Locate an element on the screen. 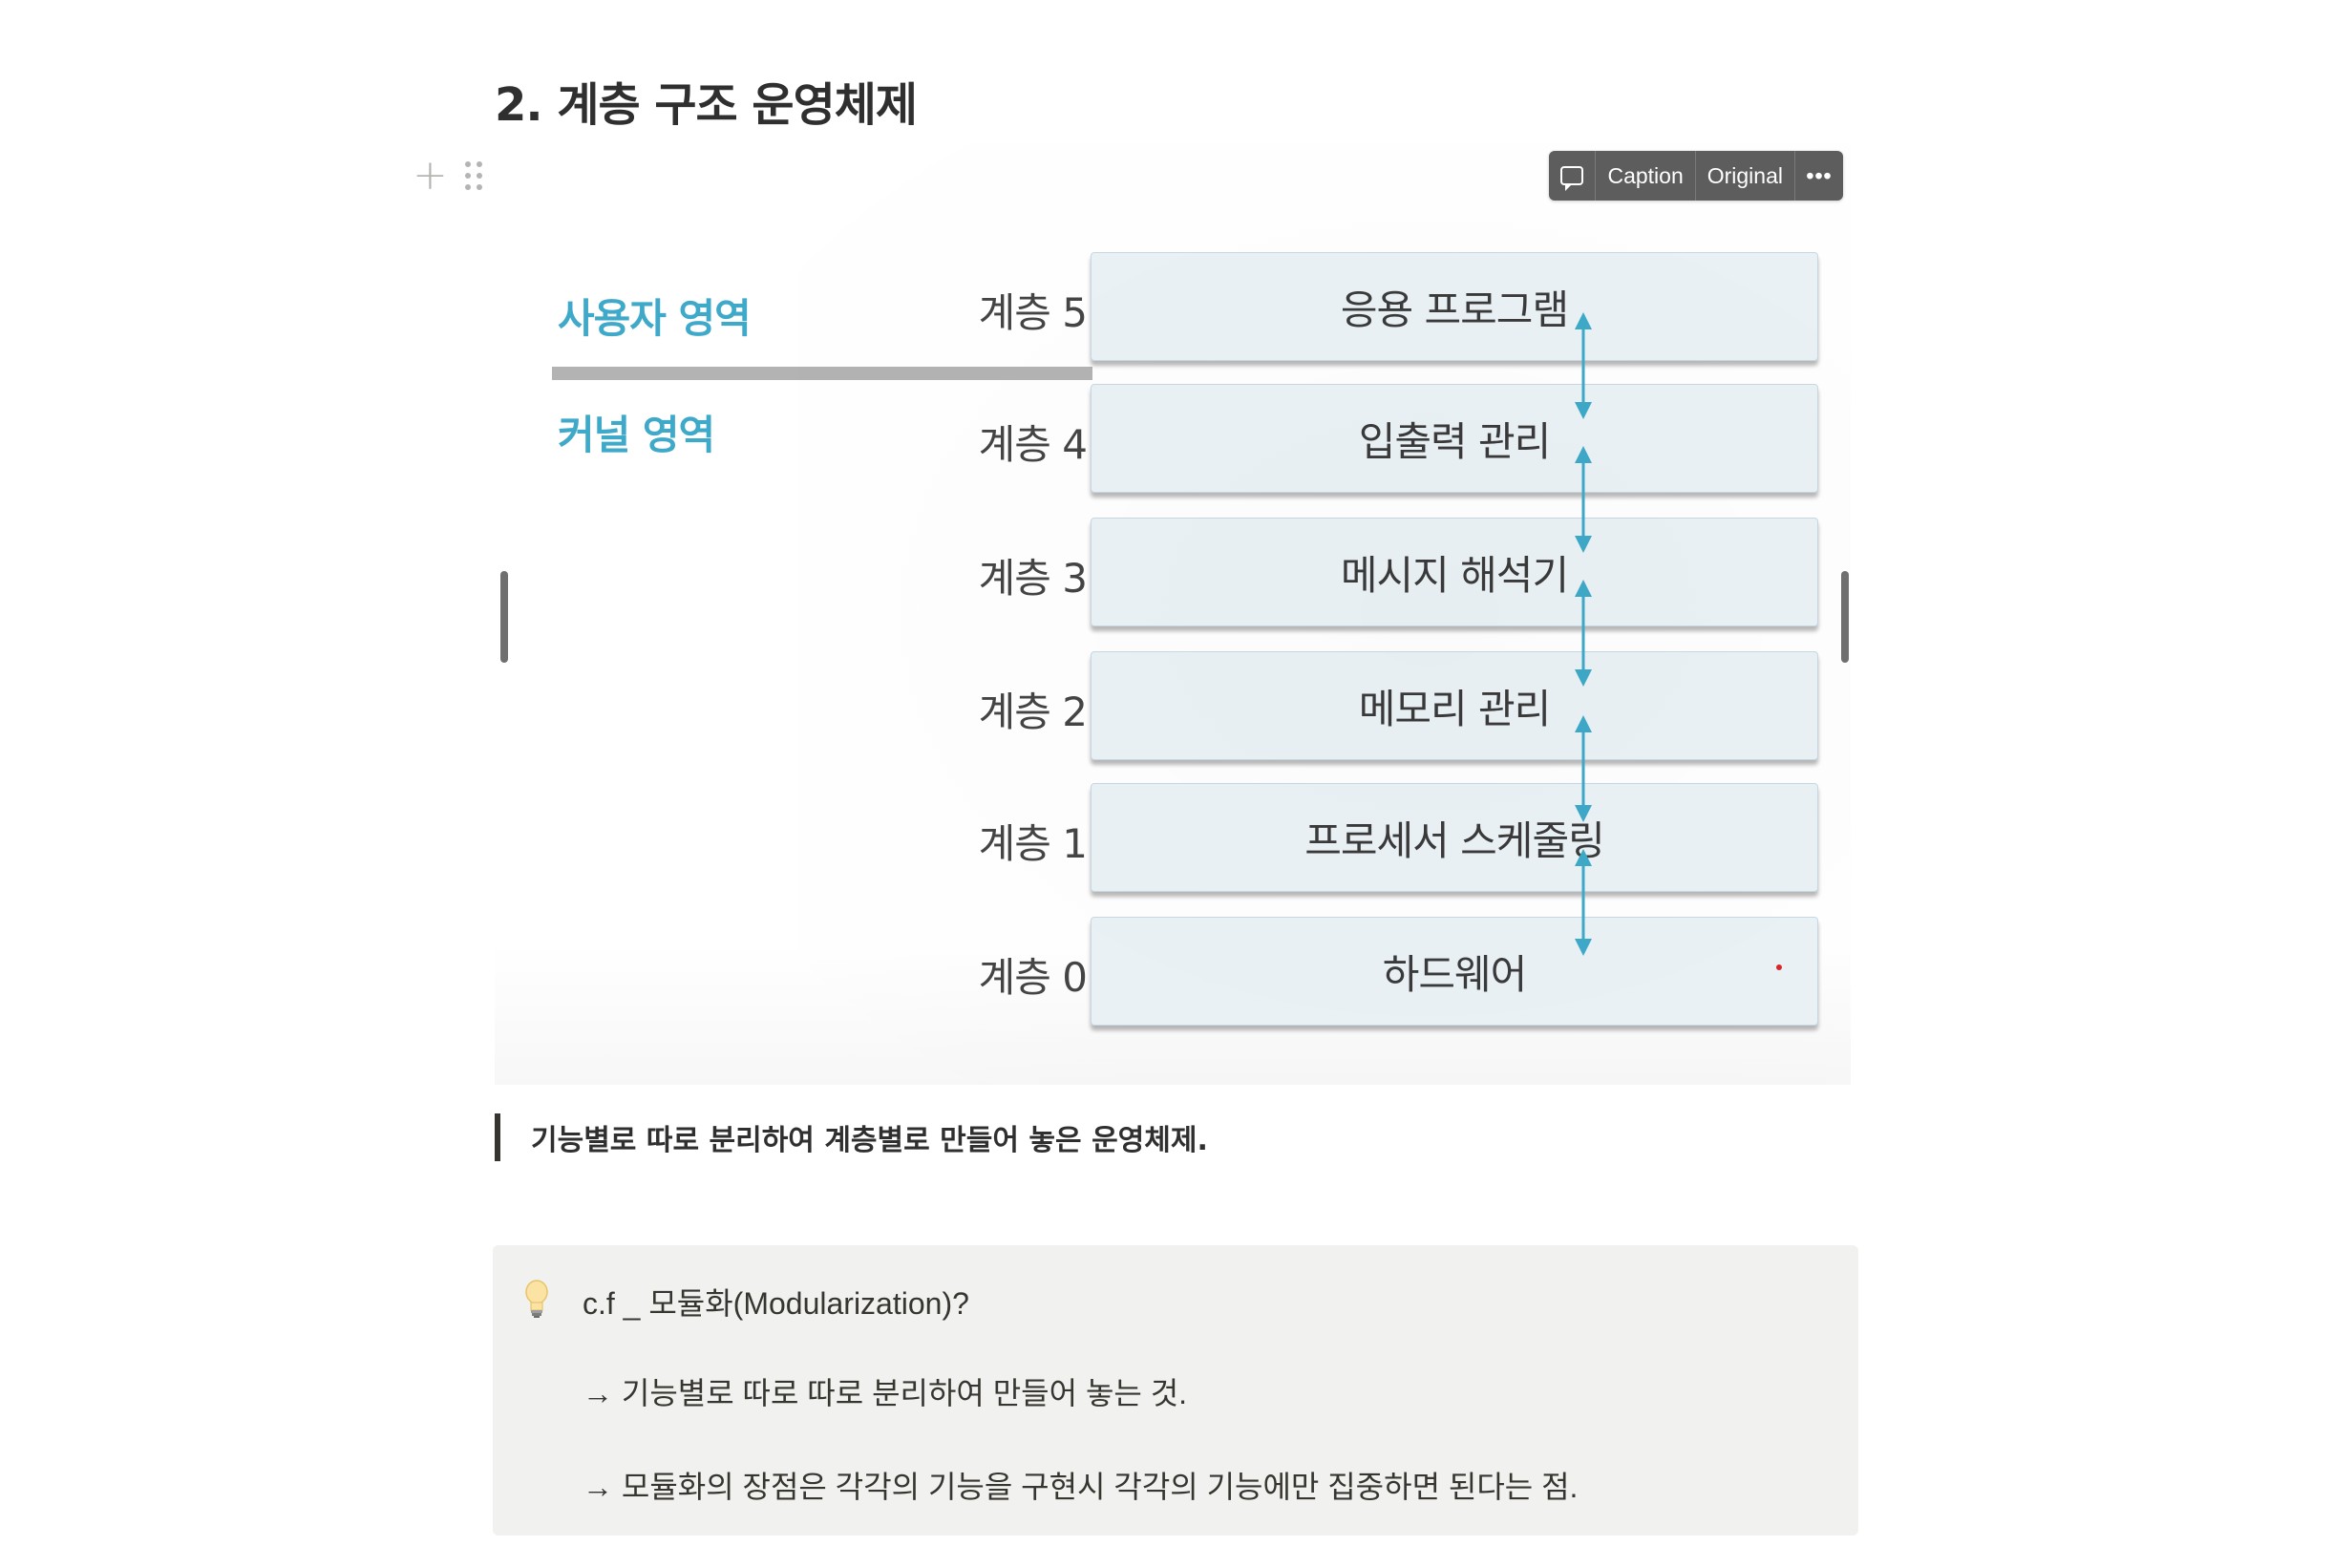 The width and height of the screenshot is (2332, 1568). drag-handle-icon is located at coordinates (473, 175).